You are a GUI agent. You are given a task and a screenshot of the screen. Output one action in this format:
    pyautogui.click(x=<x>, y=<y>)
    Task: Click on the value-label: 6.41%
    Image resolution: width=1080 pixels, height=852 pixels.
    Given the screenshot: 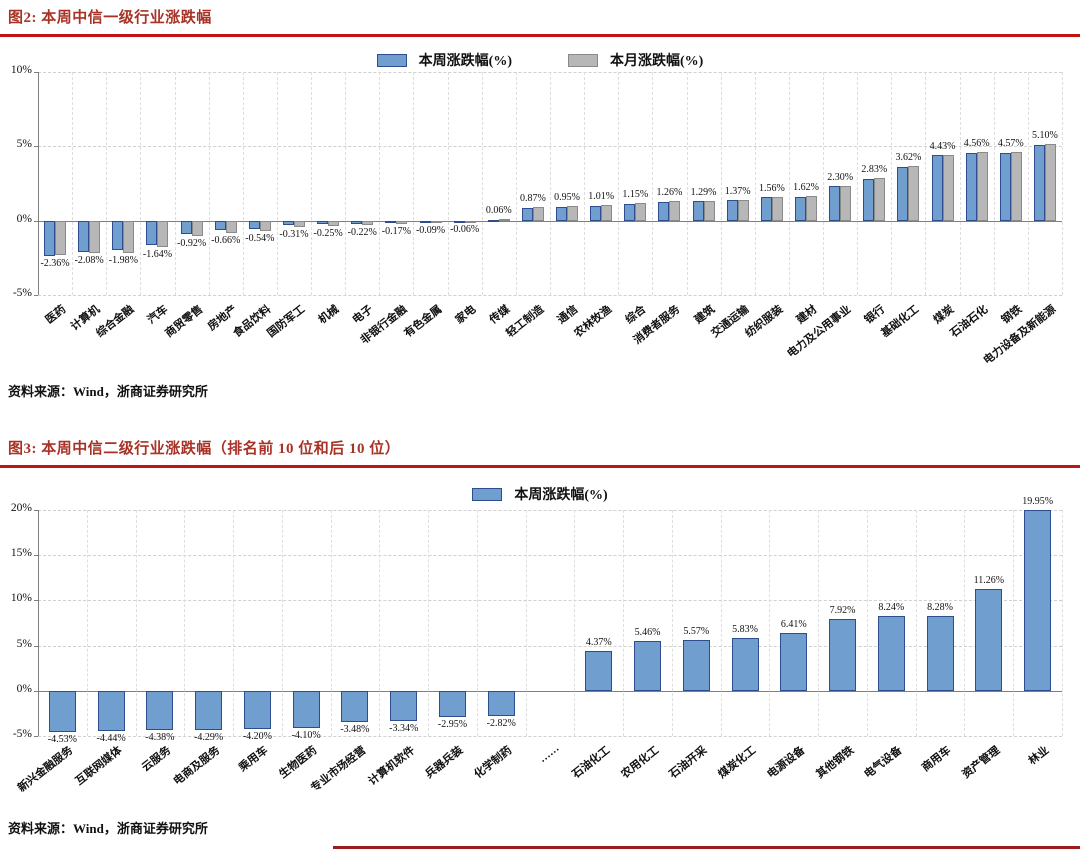 What is the action you would take?
    pyautogui.click(x=793, y=624)
    